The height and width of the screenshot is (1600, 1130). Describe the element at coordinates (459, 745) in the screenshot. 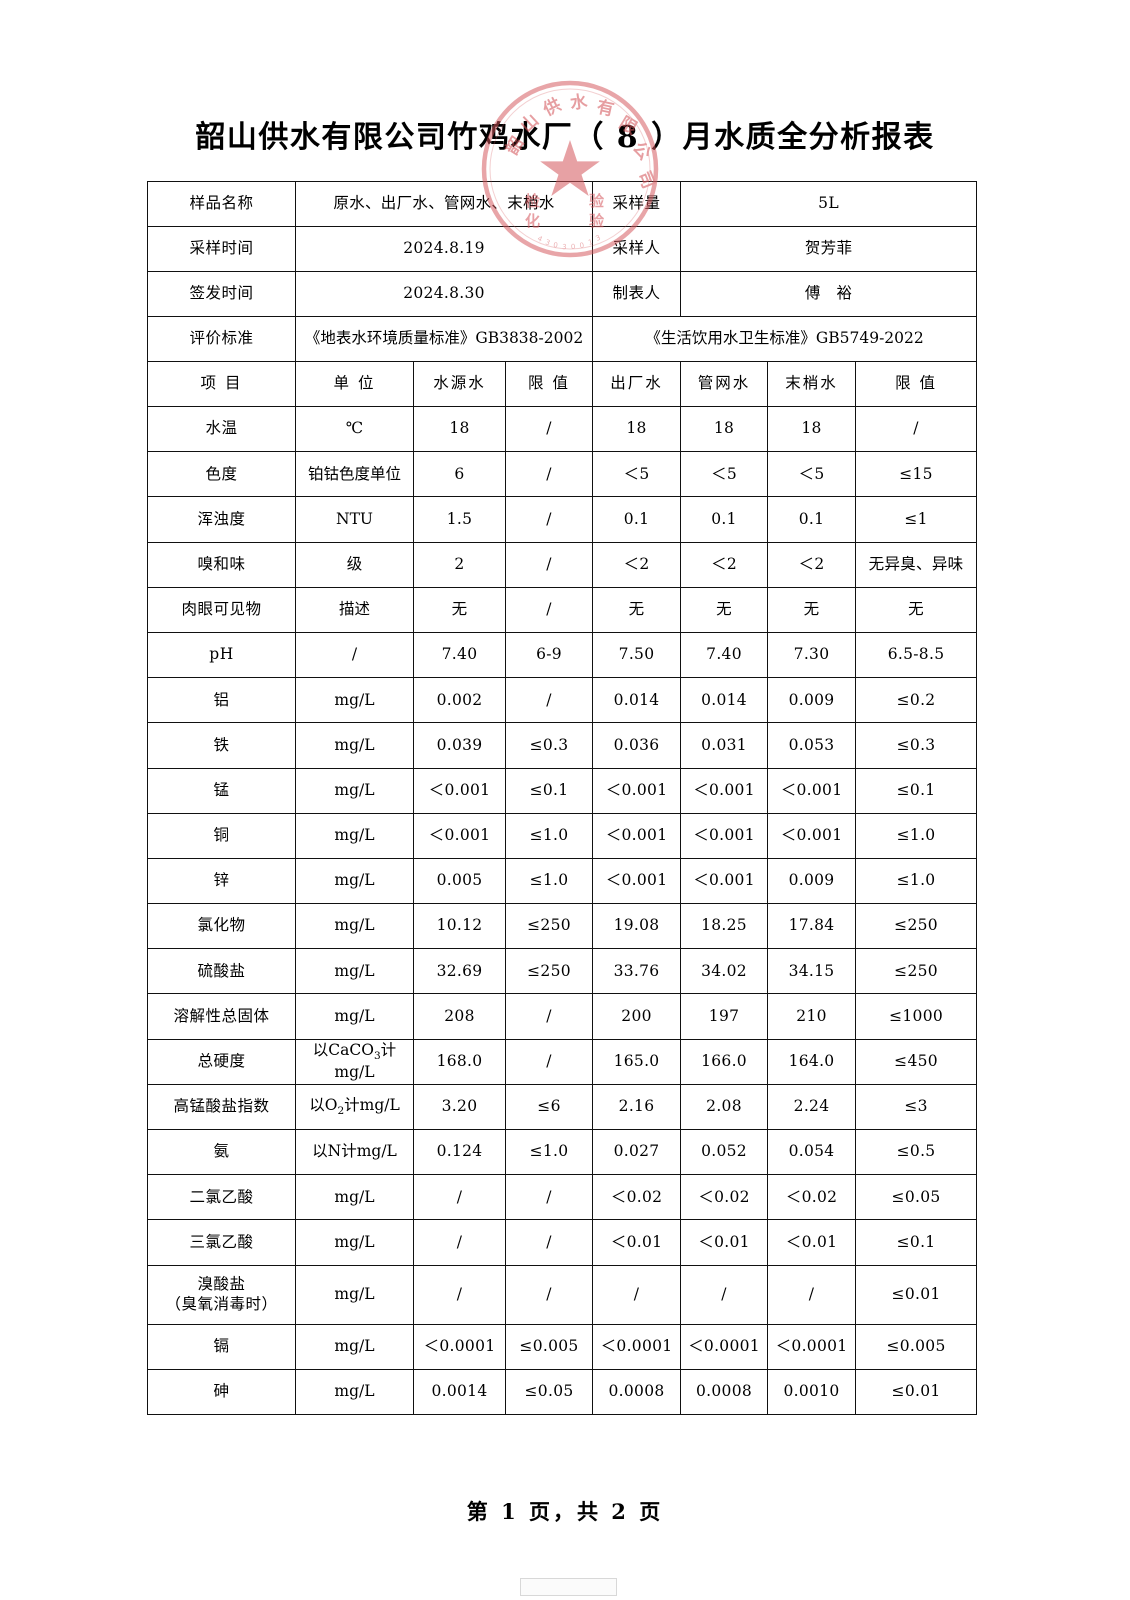

I see `row-source-water-value: 0.039` at that location.